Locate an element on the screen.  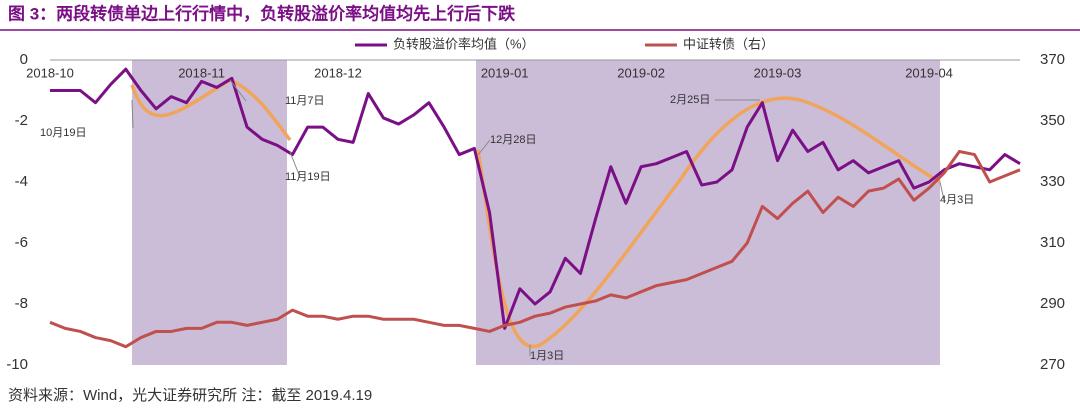
y2-tick-label: 290 is located at coordinates (1052, 303).